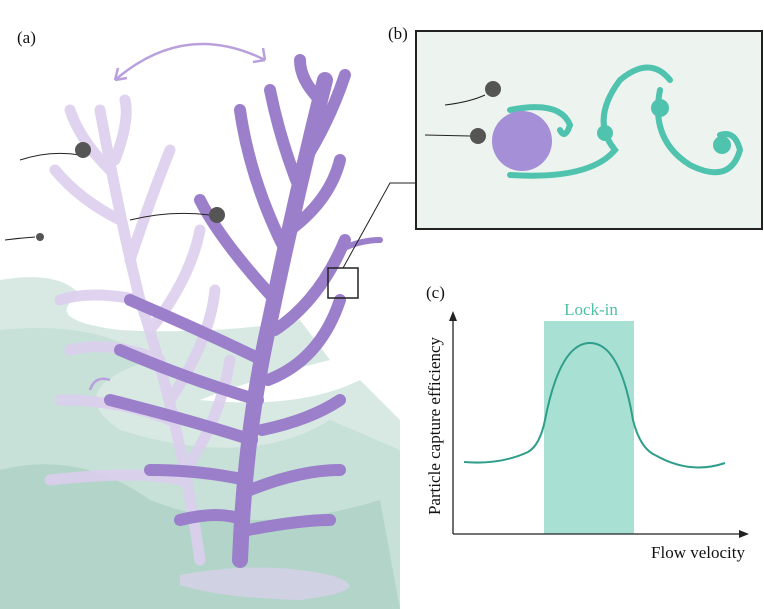 The height and width of the screenshot is (609, 764). Describe the element at coordinates (114, 191) in the screenshot. I see `particles` at that location.